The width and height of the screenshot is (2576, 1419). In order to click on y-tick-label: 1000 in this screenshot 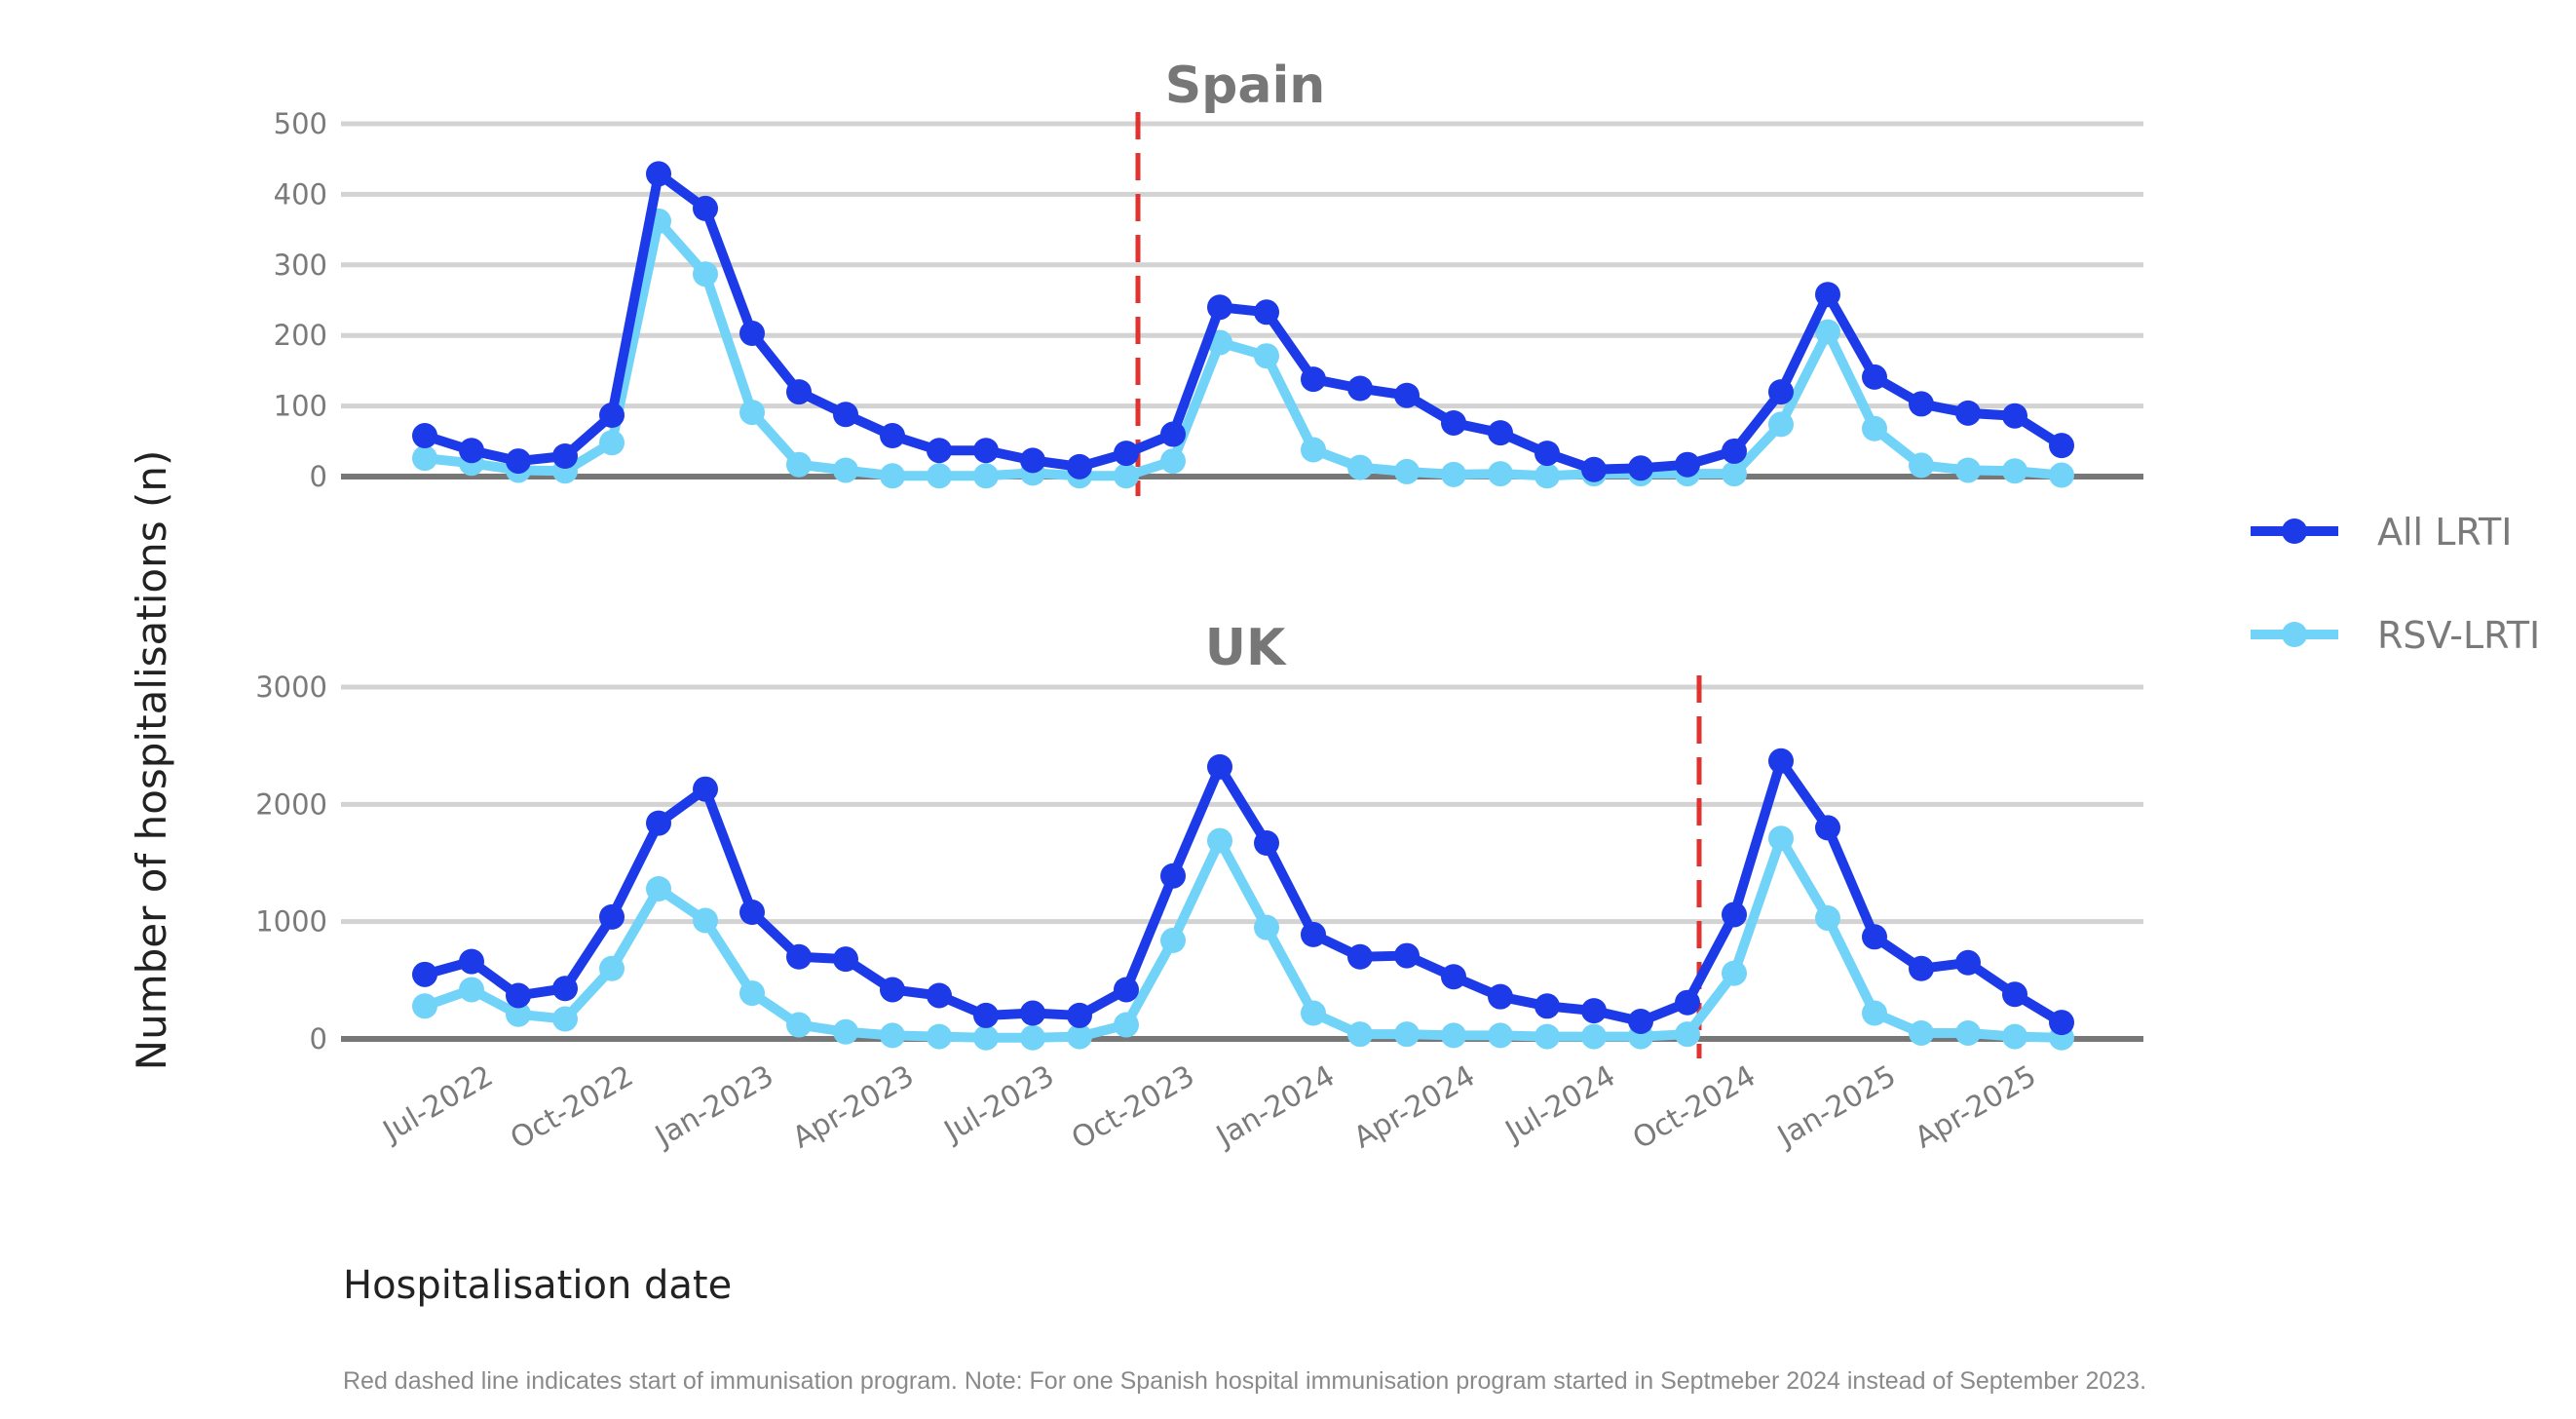, I will do `click(291, 922)`.